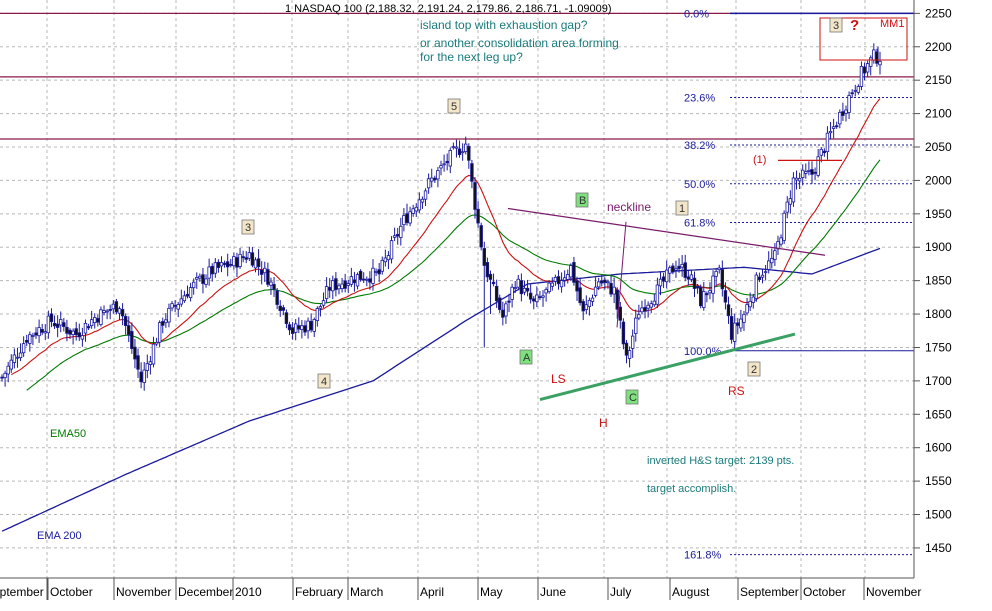  I want to click on wave-2-label-box, so click(754, 369).